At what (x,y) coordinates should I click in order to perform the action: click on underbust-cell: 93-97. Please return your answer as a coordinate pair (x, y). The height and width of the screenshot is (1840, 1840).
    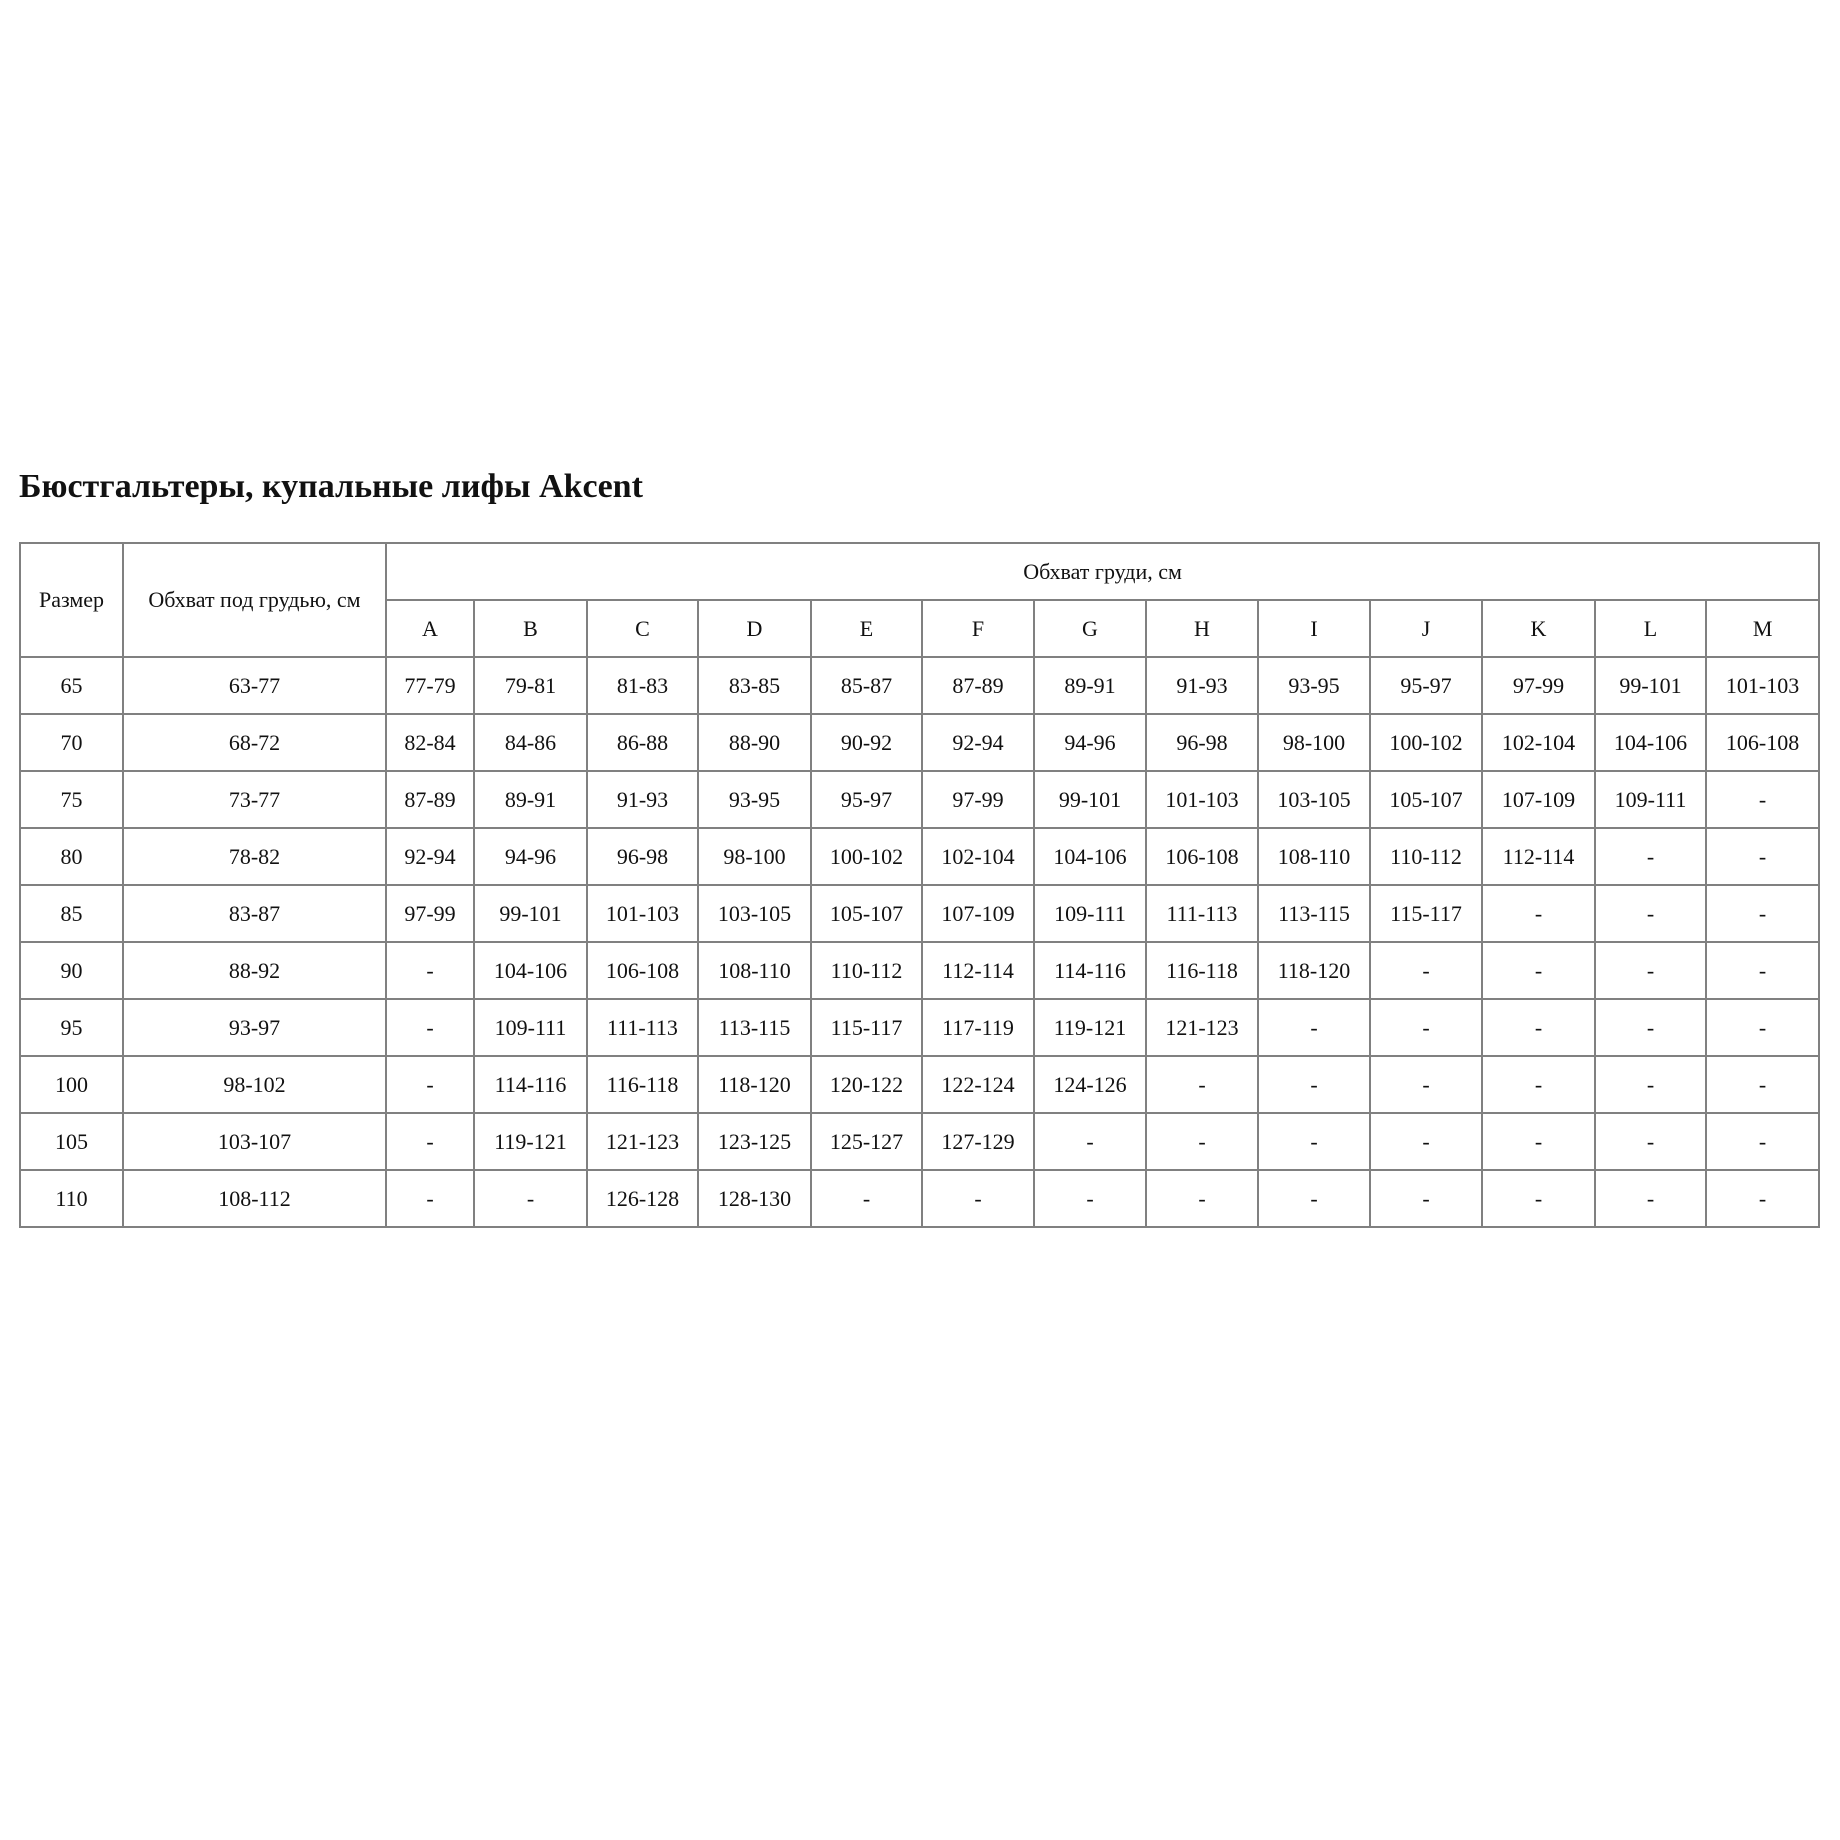
    Looking at the image, I should click on (254, 1027).